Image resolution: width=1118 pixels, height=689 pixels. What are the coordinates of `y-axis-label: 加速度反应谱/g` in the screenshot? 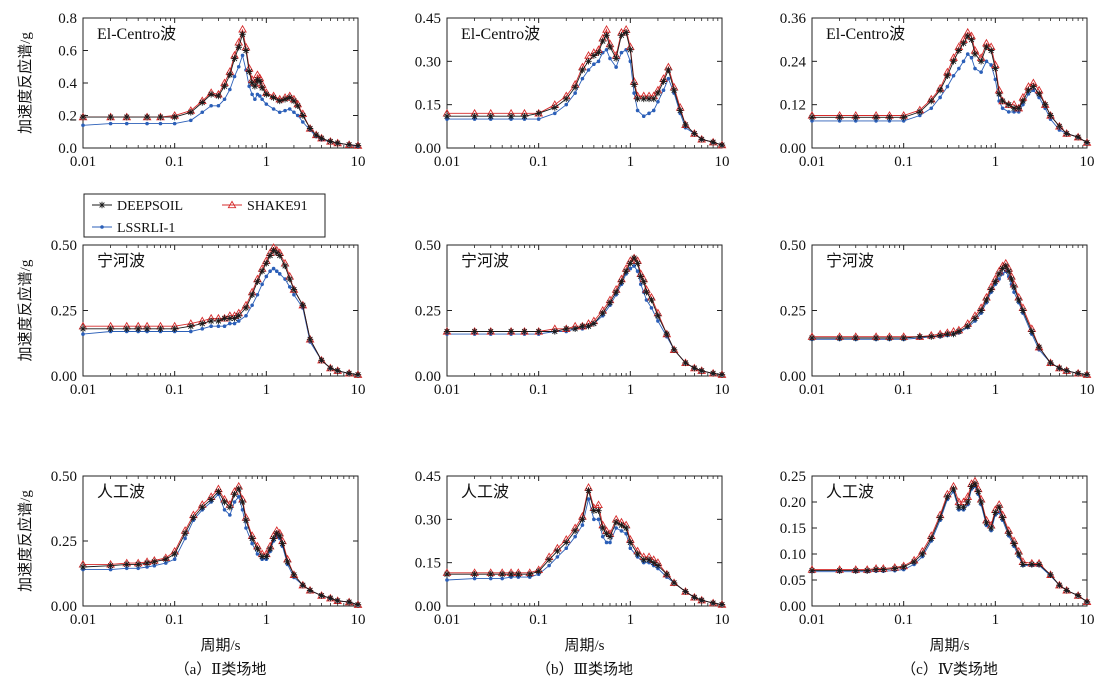 It's located at (25, 83).